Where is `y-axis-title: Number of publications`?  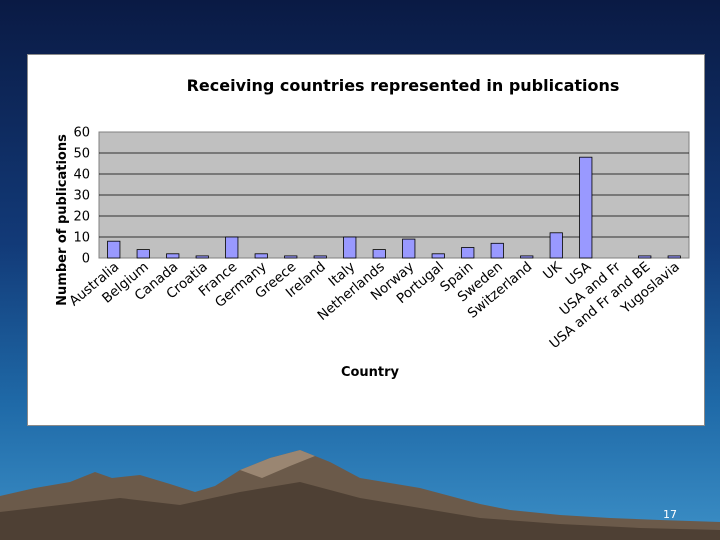
y-axis-title: Number of publications is located at coordinates (62, 220).